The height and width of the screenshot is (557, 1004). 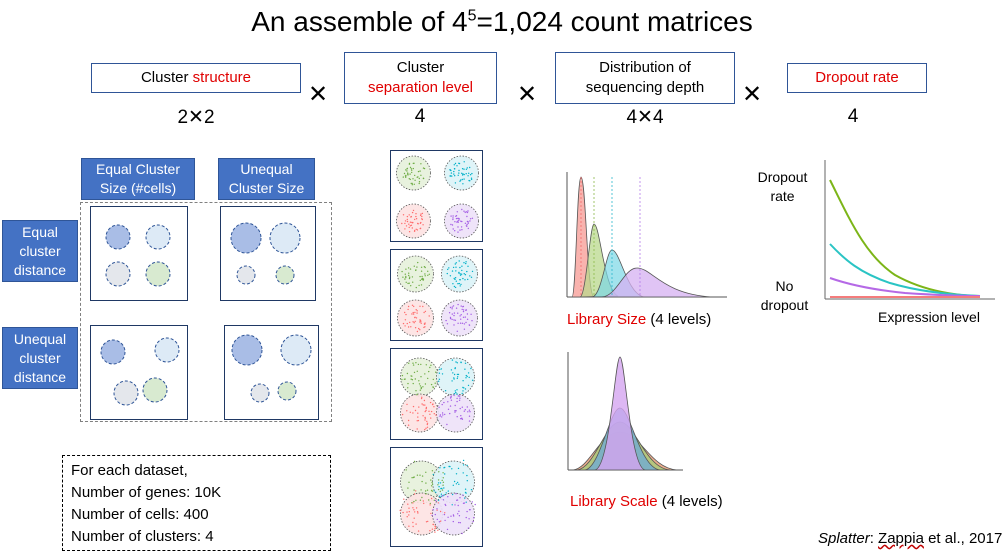 I want to click on dropout-xlabel: Expression level, so click(x=929, y=317).